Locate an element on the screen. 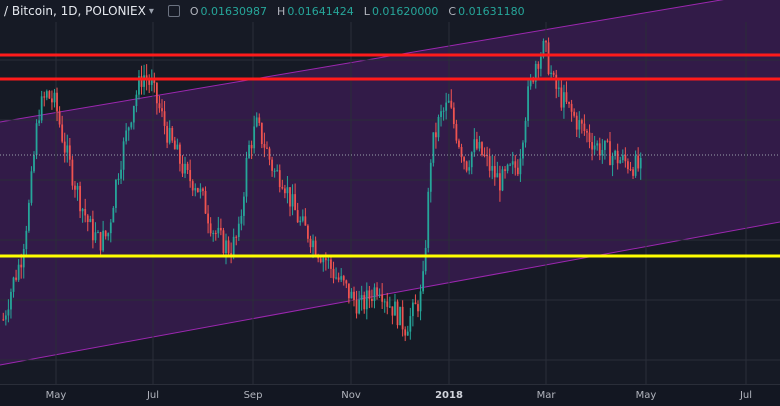  time-axis: May Jul Sep Nov 2018 Mar May Jul is located at coordinates (390, 395).